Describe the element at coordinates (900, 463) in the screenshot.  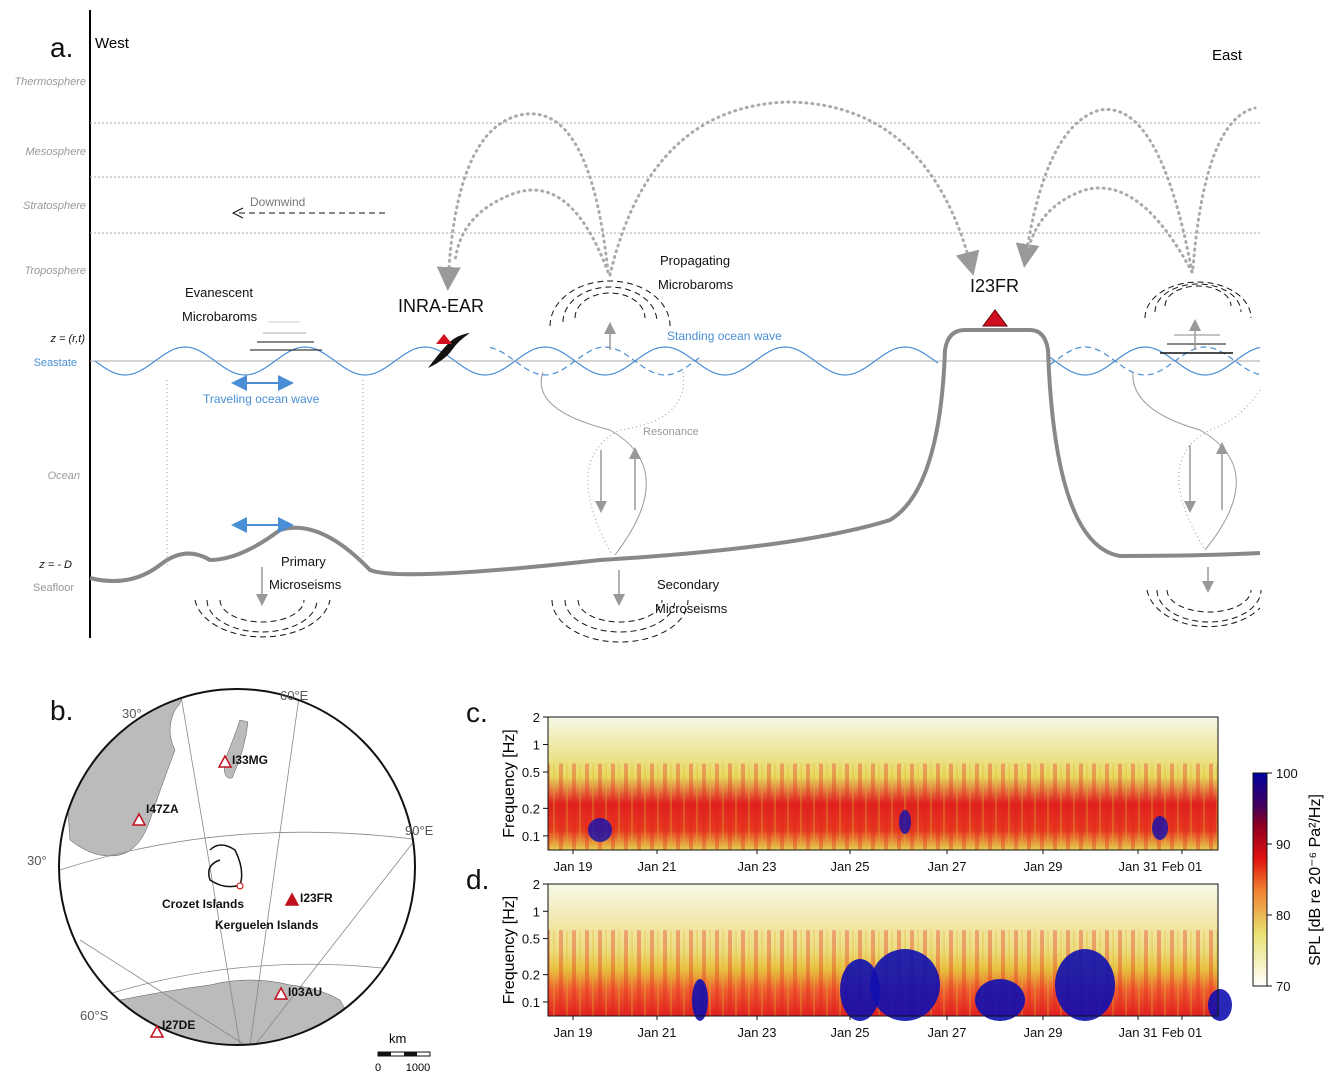
I see `resonance-curves` at that location.